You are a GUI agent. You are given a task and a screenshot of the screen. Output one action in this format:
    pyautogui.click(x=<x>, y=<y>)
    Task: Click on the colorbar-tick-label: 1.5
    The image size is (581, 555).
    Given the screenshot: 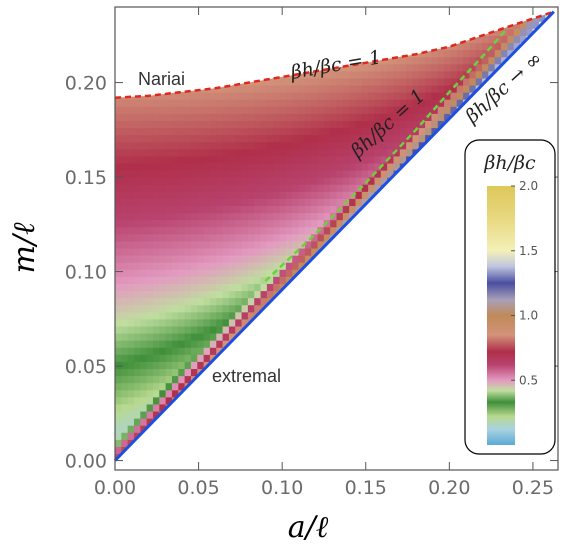 What is the action you would take?
    pyautogui.click(x=528, y=251)
    